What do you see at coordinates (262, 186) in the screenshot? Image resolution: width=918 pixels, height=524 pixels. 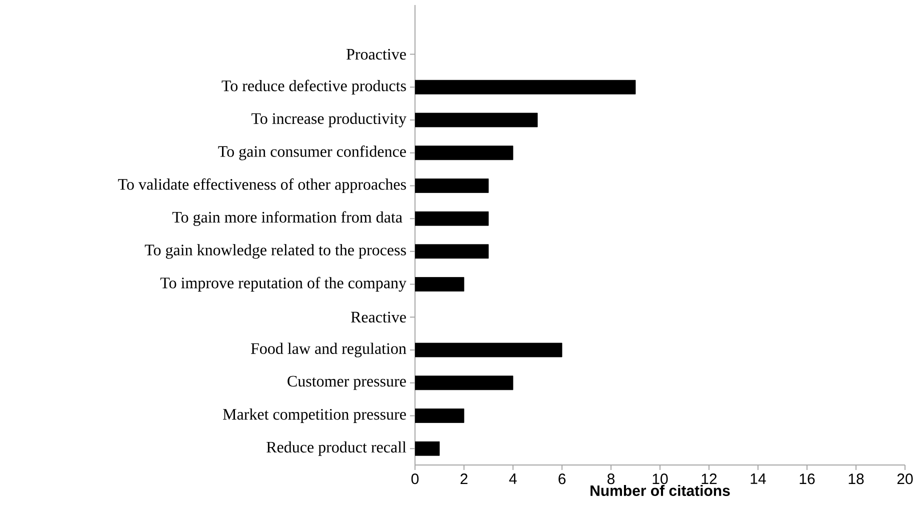 I see `y-tick-label: To validate effectiveness of other approaches` at bounding box center [262, 186].